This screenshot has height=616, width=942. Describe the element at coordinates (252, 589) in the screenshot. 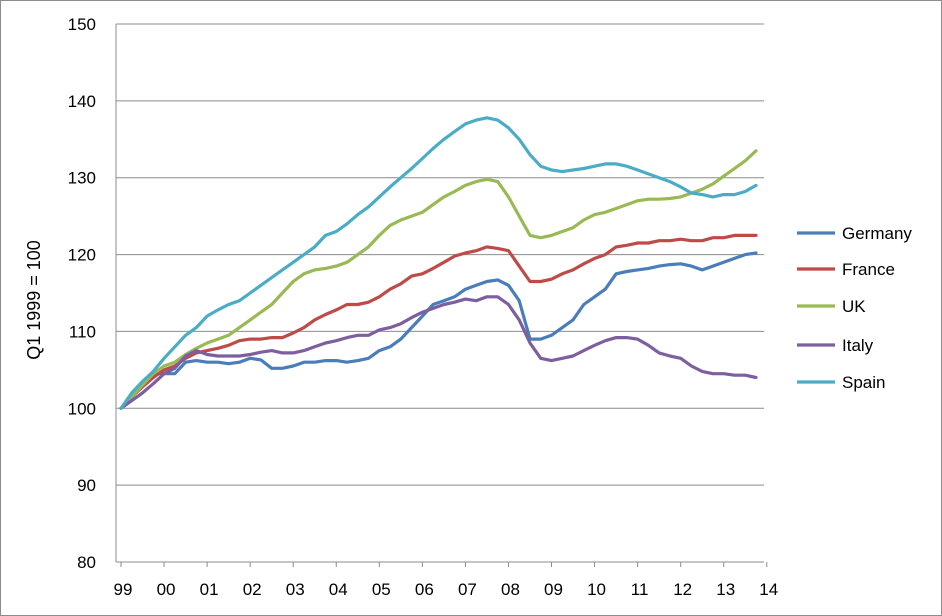

I see `x-tick-label: 02` at that location.